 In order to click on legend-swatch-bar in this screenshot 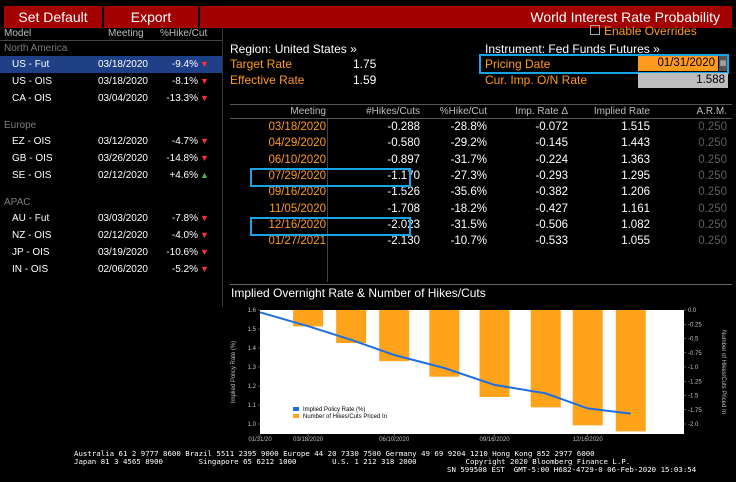, I will do `click(296, 416)`.